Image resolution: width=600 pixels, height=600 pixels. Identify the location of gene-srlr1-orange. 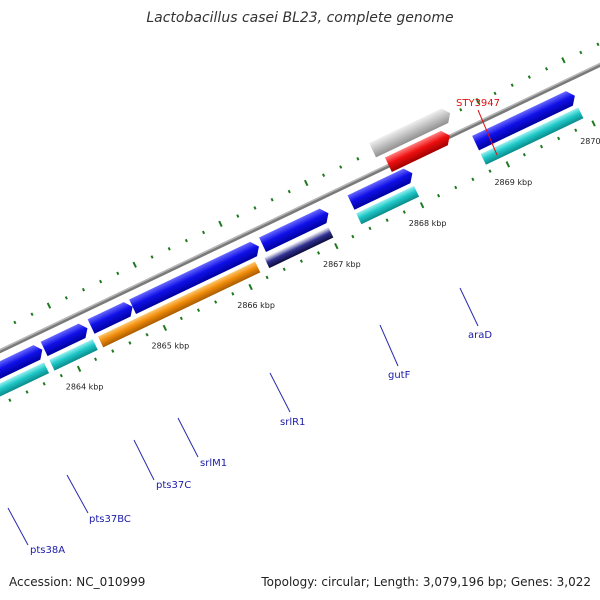
(179, 304).